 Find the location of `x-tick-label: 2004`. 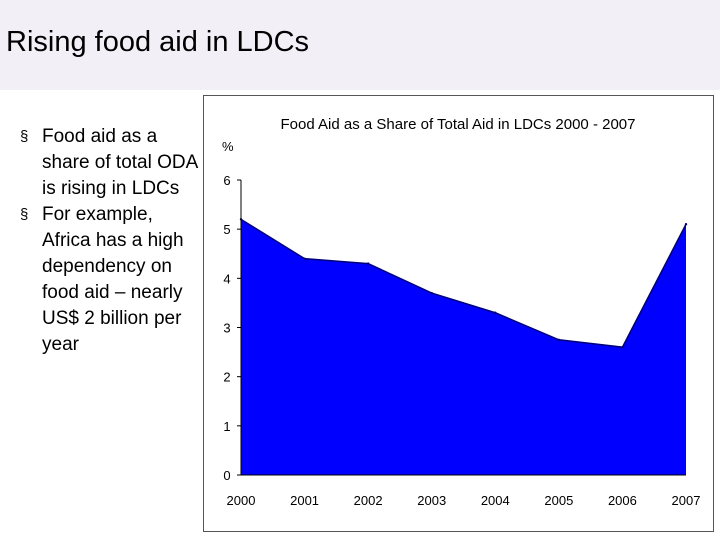

x-tick-label: 2004 is located at coordinates (495, 500).